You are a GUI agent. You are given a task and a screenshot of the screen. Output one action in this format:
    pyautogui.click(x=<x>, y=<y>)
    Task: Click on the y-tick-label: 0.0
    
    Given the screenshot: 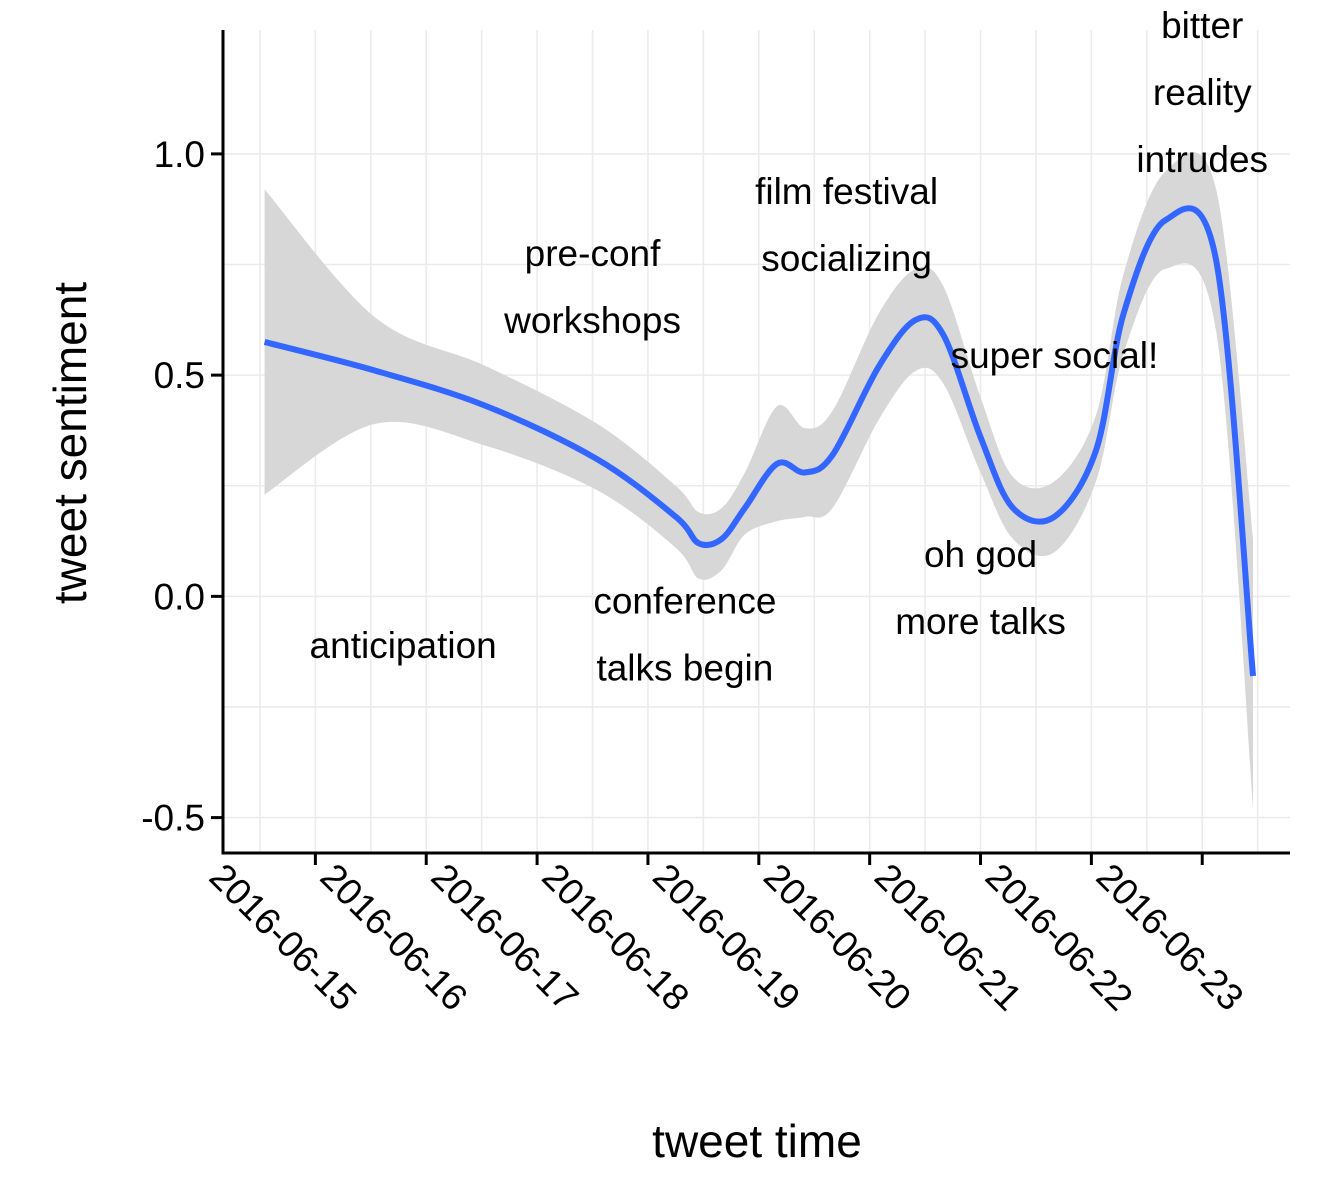 What is the action you would take?
    pyautogui.click(x=179, y=596)
    